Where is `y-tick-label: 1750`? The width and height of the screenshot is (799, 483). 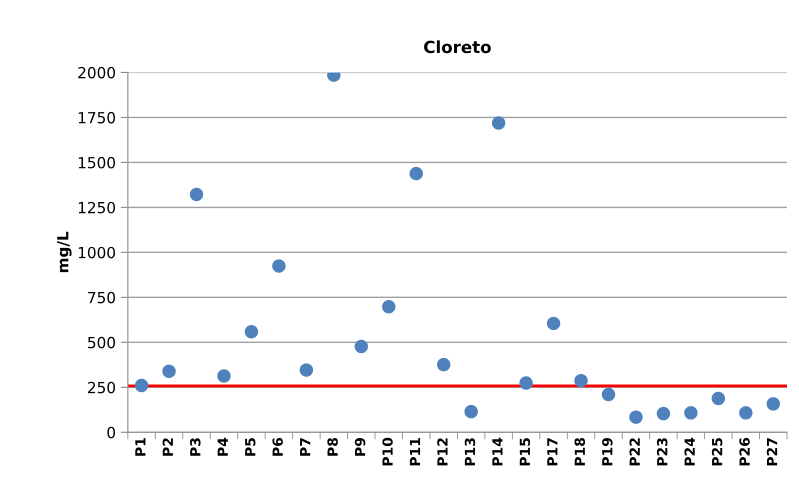 y-tick-label: 1750 is located at coordinates (97, 118).